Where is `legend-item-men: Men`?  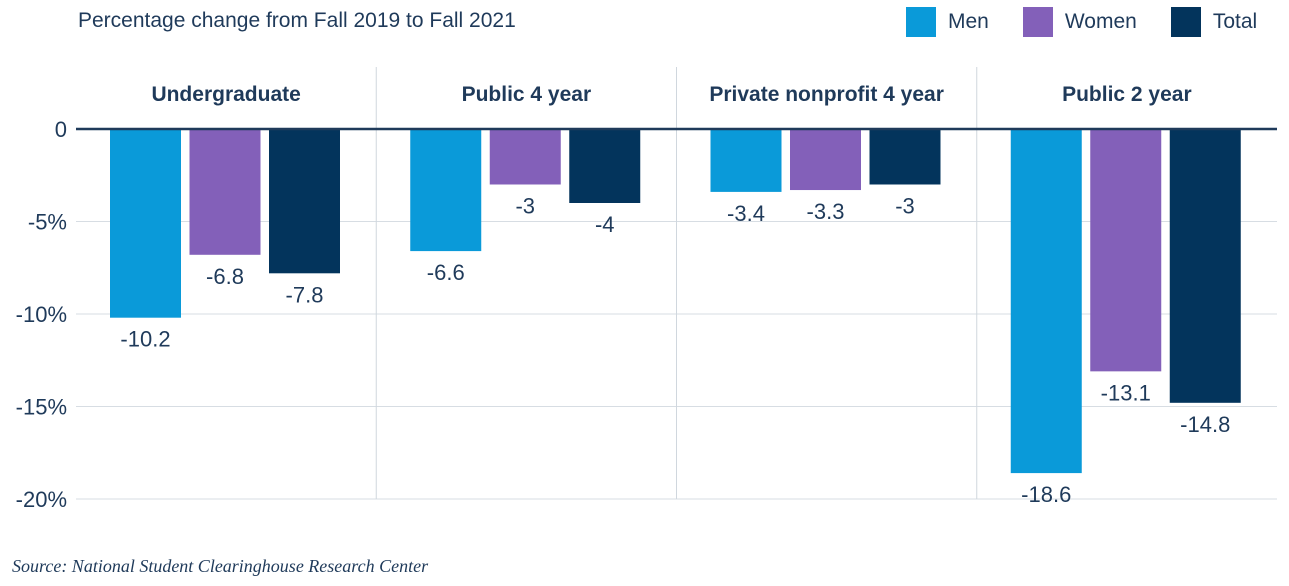
legend-item-men: Men is located at coordinates (947, 22).